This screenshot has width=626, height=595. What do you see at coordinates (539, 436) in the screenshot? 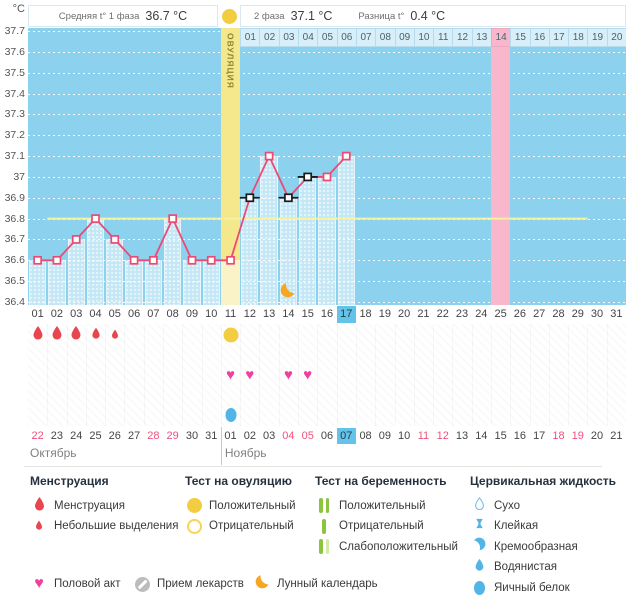
I see `date-label-Ноябрь-17: 17` at bounding box center [539, 436].